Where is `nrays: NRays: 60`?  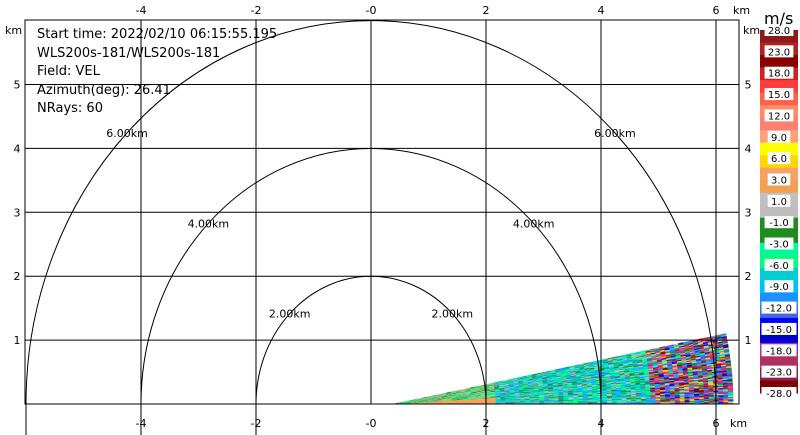 nrays: NRays: 60 is located at coordinates (70, 108).